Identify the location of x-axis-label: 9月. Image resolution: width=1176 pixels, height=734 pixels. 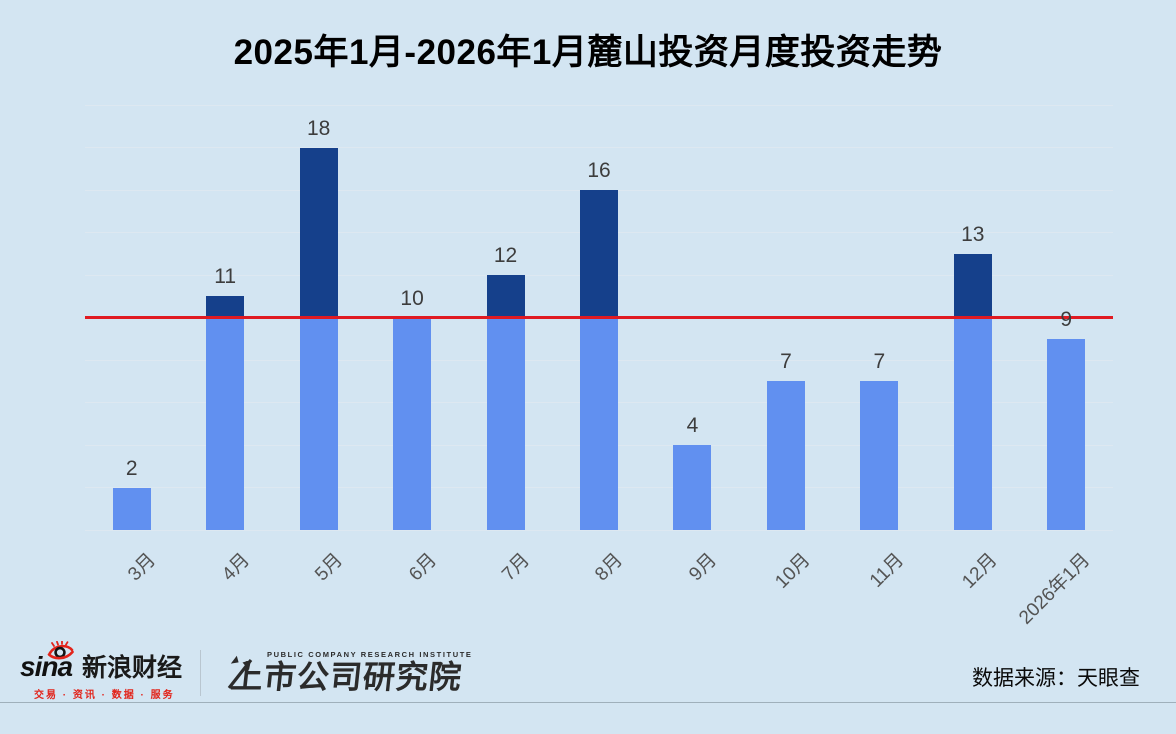
(703, 567).